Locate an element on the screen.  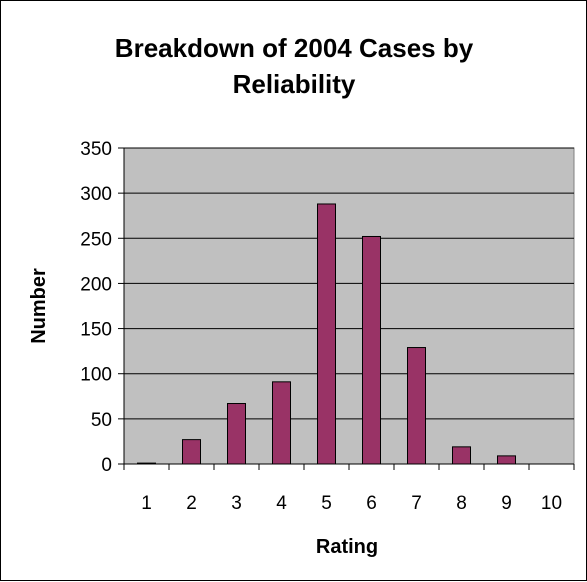
x-tick-label: 1 is located at coordinates (146, 503).